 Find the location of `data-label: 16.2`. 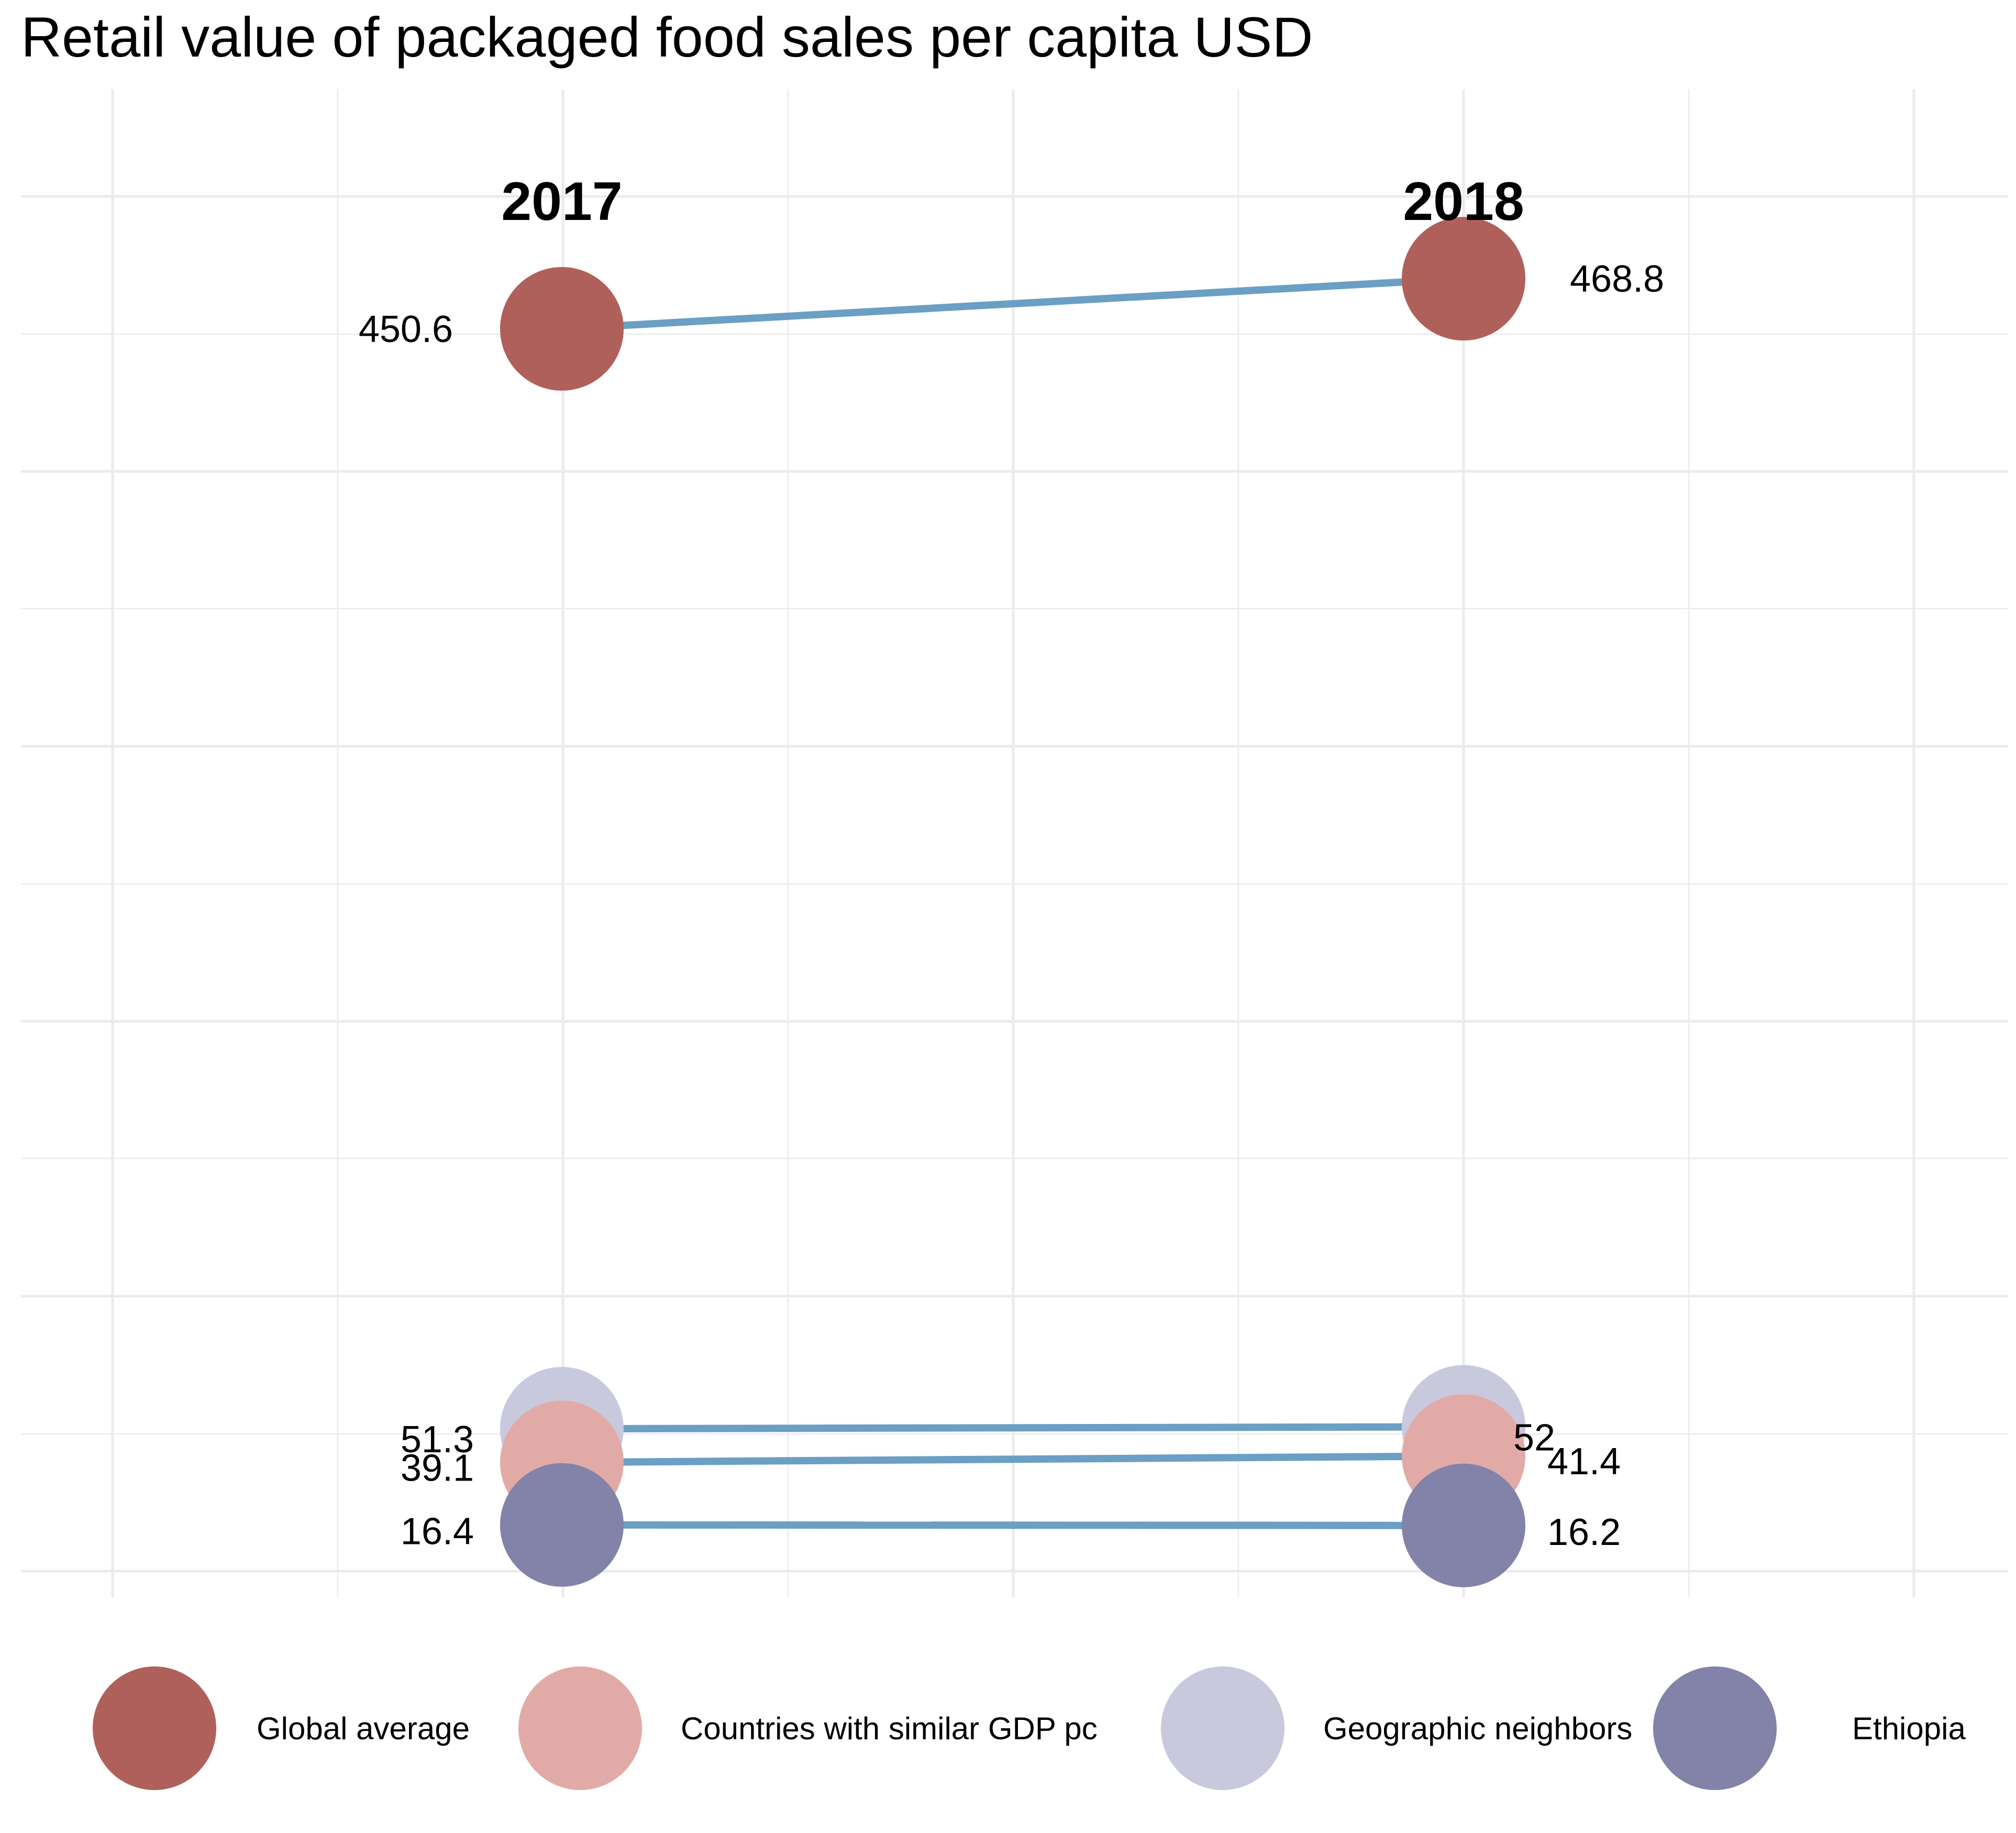

data-label: 16.2 is located at coordinates (1584, 1532).